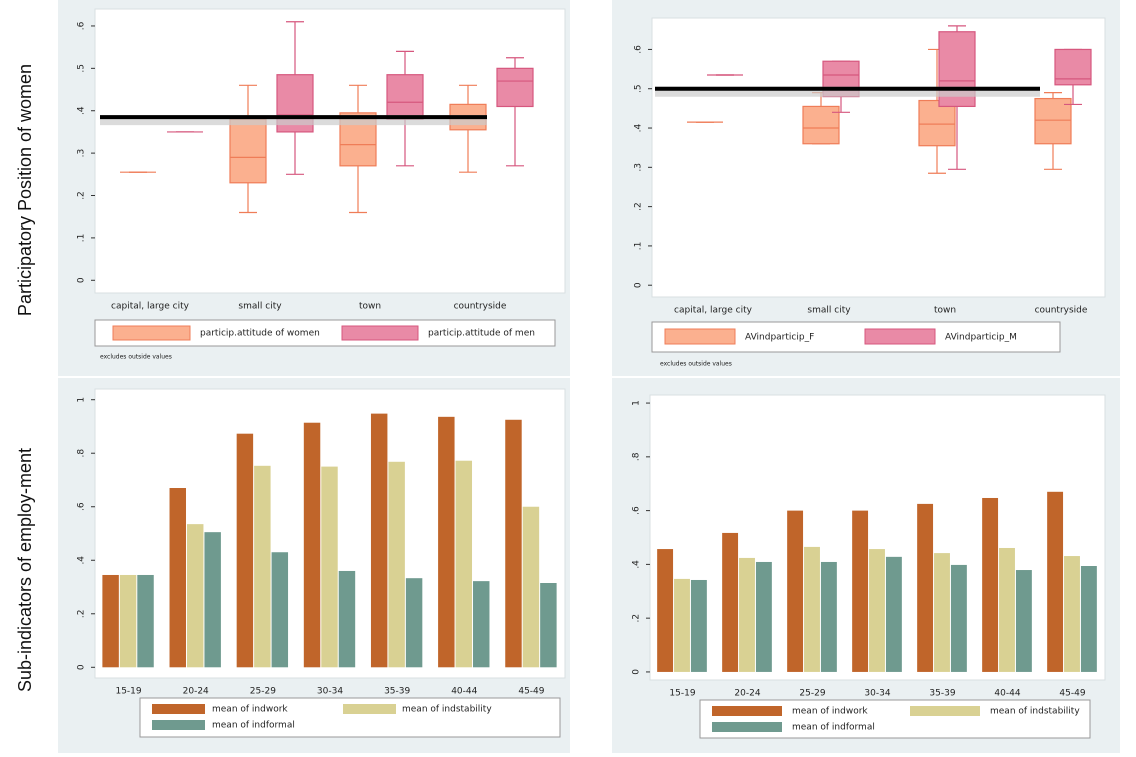 This screenshot has width=1136, height=757. What do you see at coordinates (330, 692) in the screenshot?
I see `x-tick-label: 30-34` at bounding box center [330, 692].